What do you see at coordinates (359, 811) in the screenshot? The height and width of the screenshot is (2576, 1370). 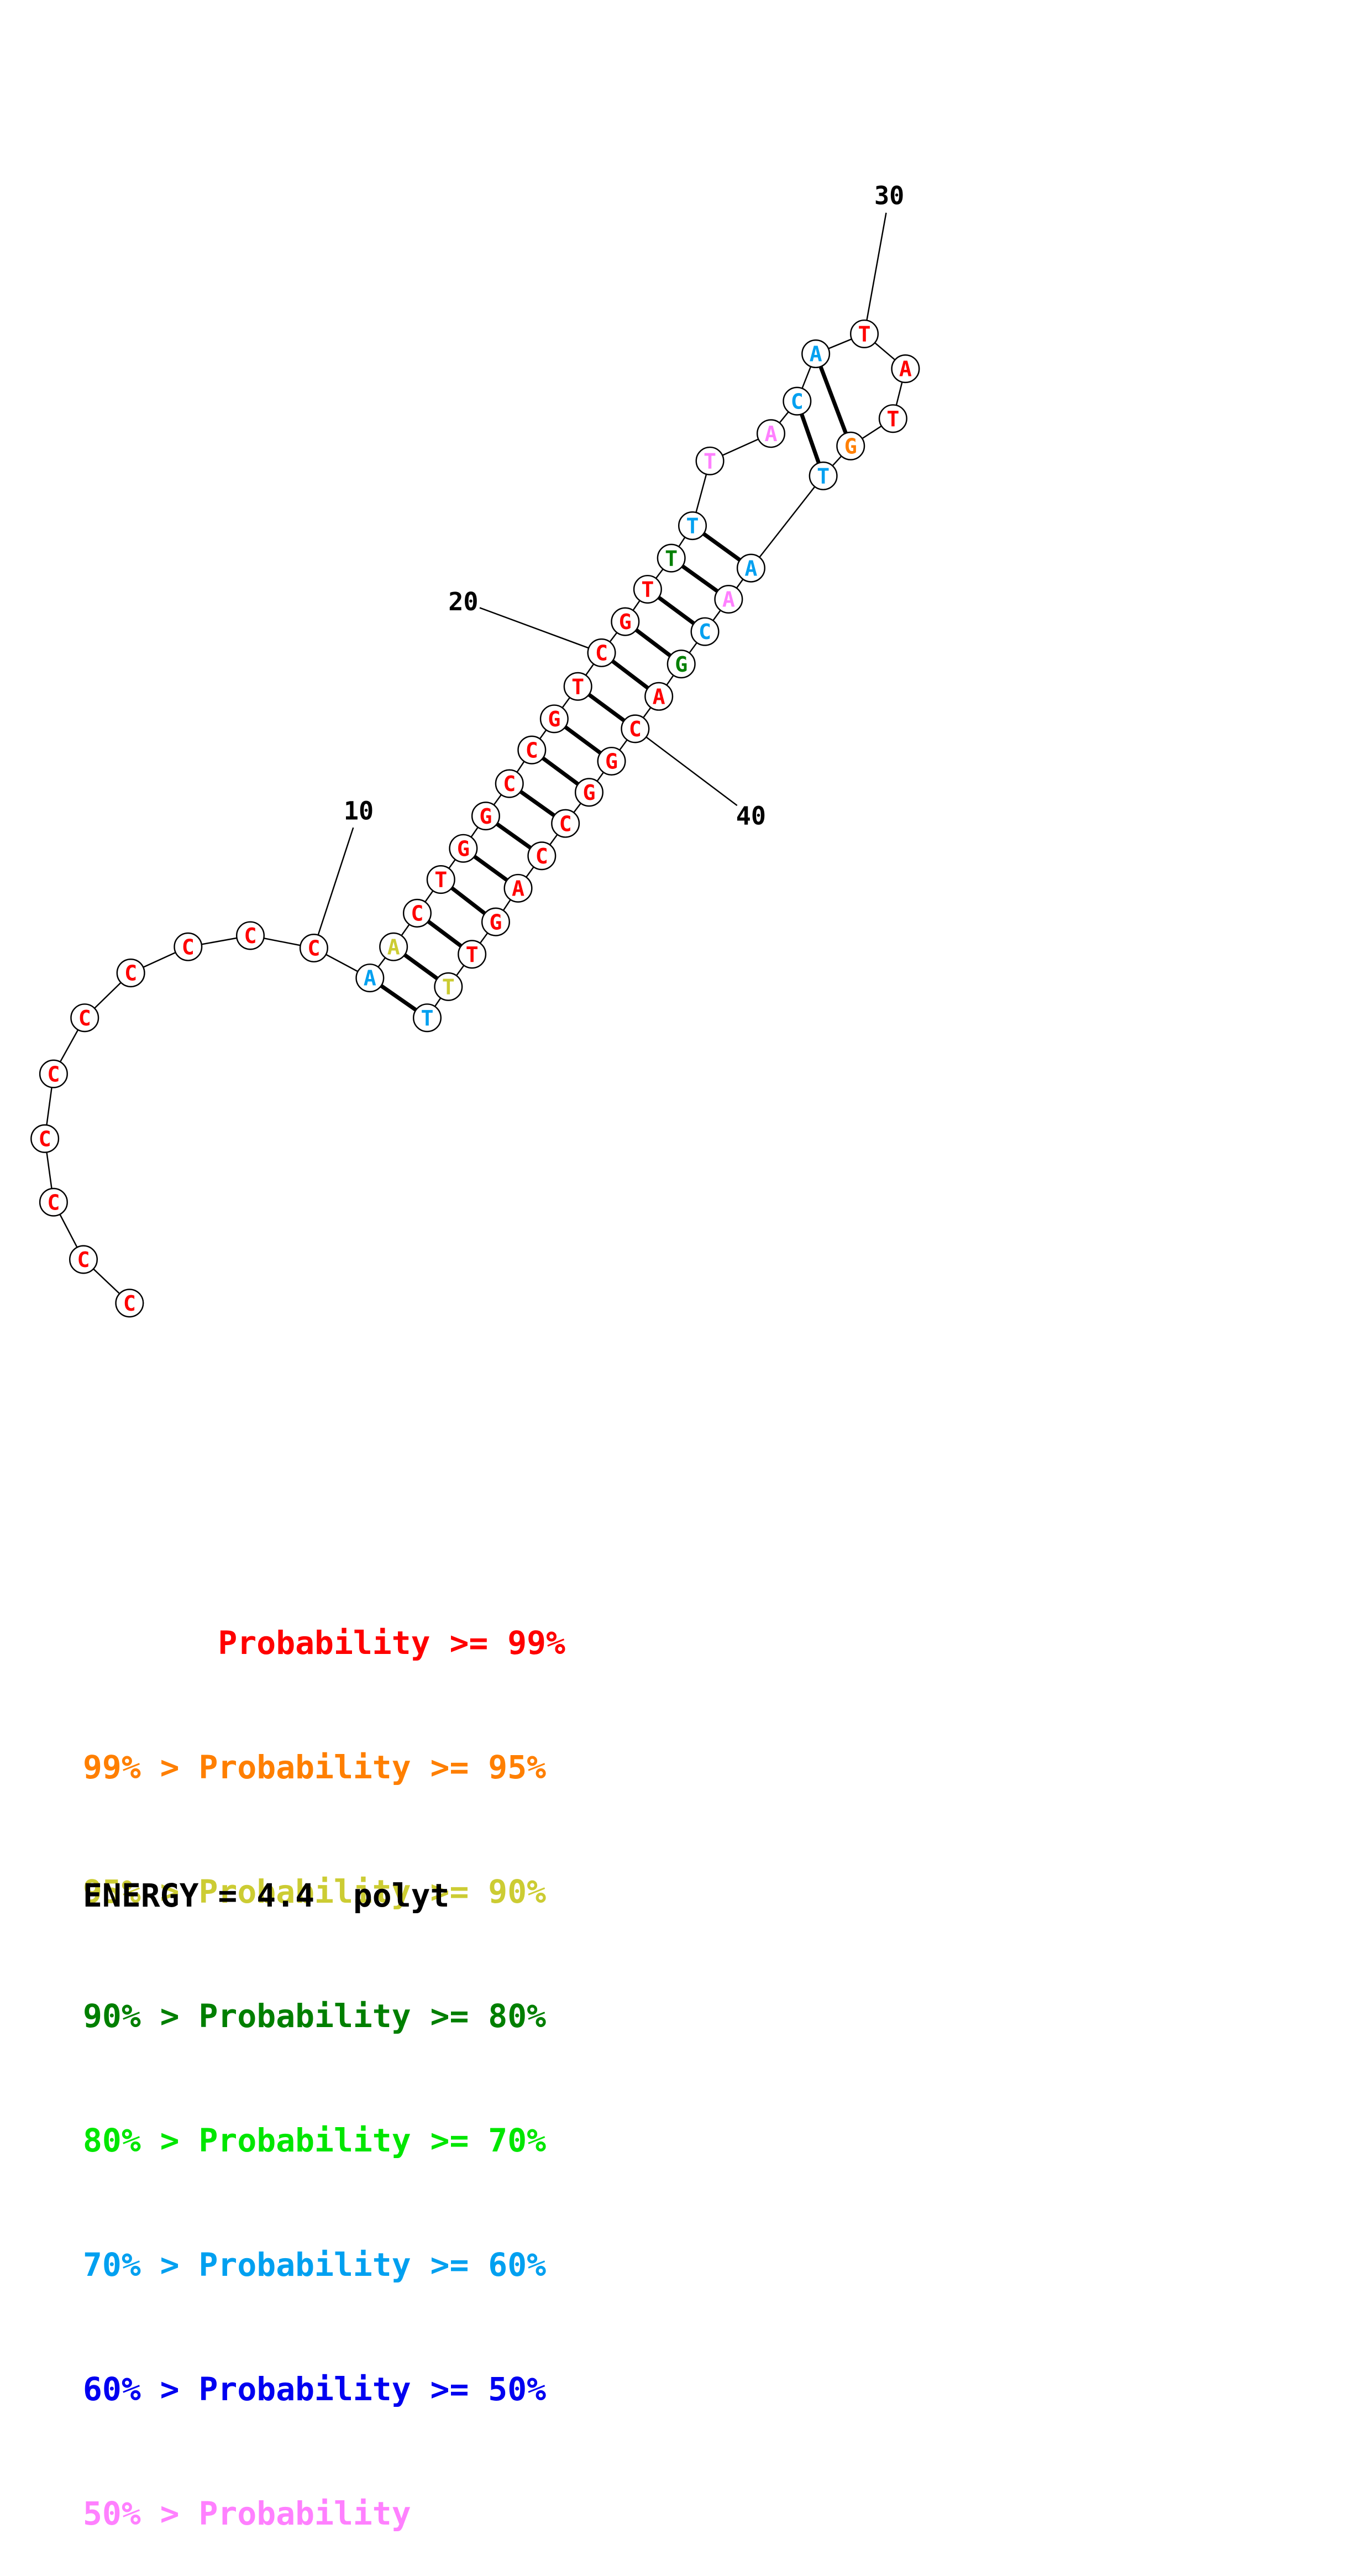 I see `index-label: 10` at bounding box center [359, 811].